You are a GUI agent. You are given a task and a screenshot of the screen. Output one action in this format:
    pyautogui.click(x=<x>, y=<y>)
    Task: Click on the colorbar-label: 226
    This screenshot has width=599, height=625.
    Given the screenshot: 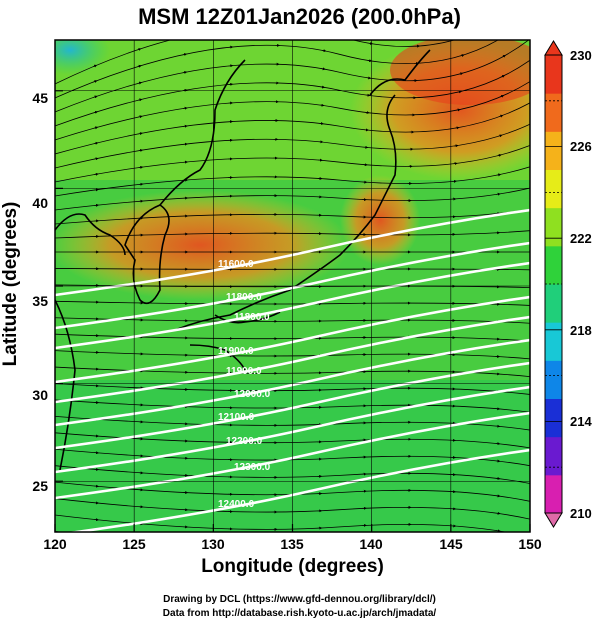 What is the action you would take?
    pyautogui.click(x=581, y=146)
    